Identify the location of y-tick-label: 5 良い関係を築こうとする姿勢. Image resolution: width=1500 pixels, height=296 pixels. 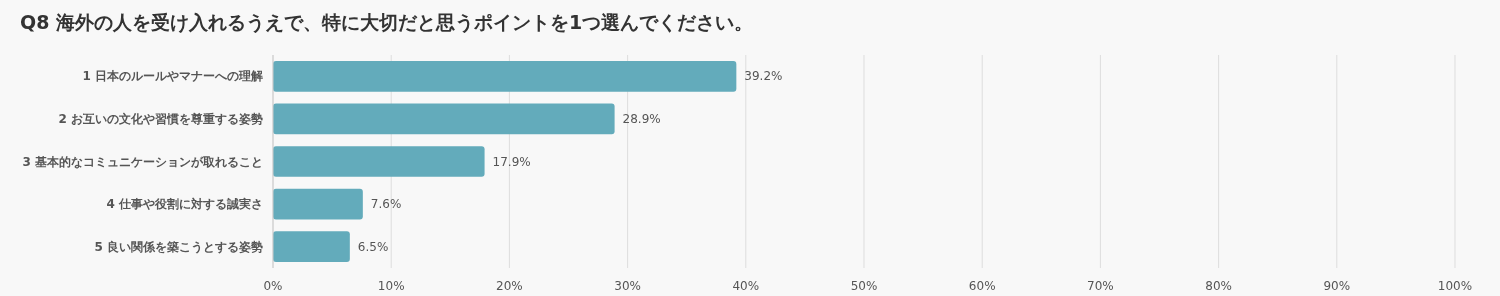
(178, 246).